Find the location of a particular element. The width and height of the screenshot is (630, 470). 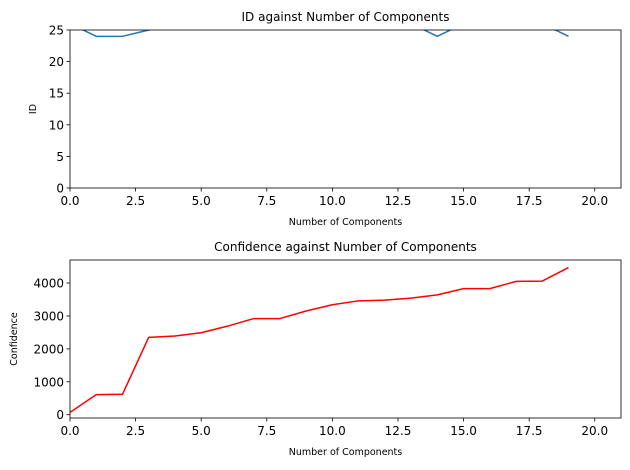

confidence-x-tick-label: 17.5 is located at coordinates (529, 431).